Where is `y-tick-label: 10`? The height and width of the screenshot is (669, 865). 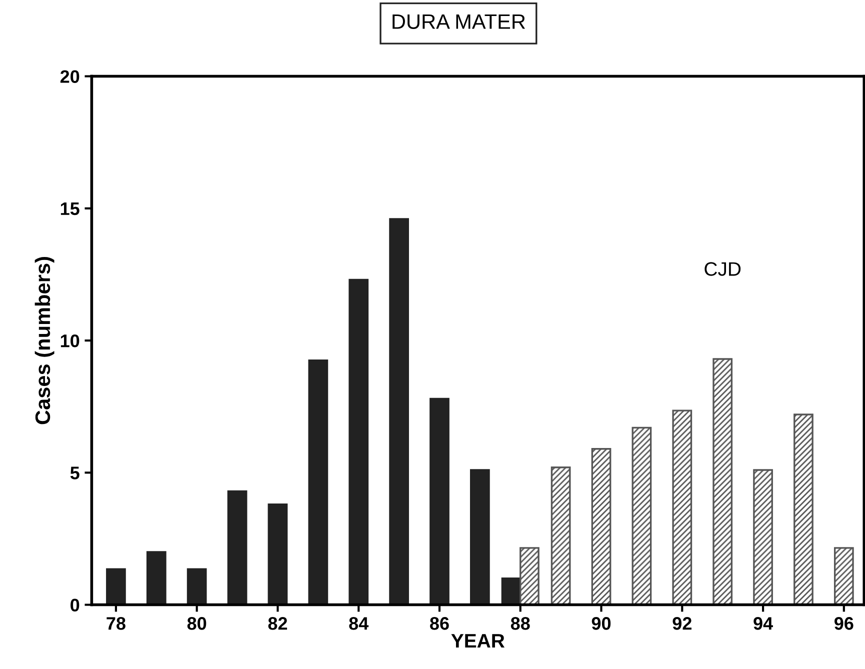 y-tick-label: 10 is located at coordinates (70, 341).